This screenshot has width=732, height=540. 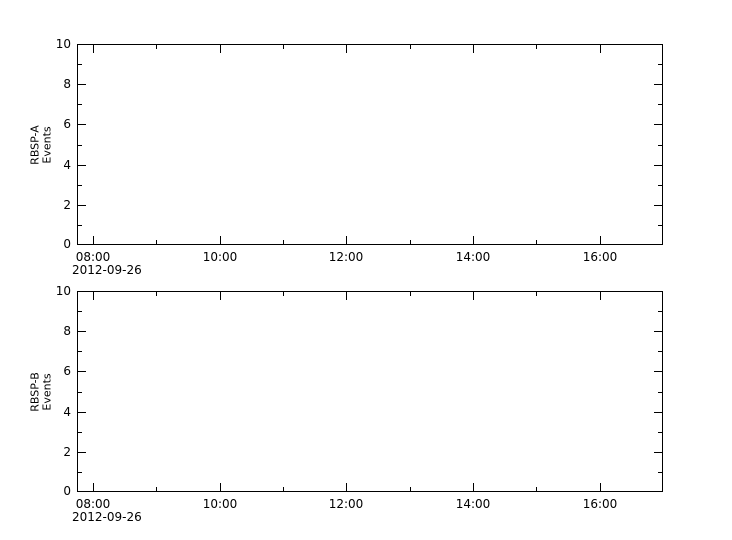 I want to click on x-tick-label: 16:00, so click(x=600, y=504).